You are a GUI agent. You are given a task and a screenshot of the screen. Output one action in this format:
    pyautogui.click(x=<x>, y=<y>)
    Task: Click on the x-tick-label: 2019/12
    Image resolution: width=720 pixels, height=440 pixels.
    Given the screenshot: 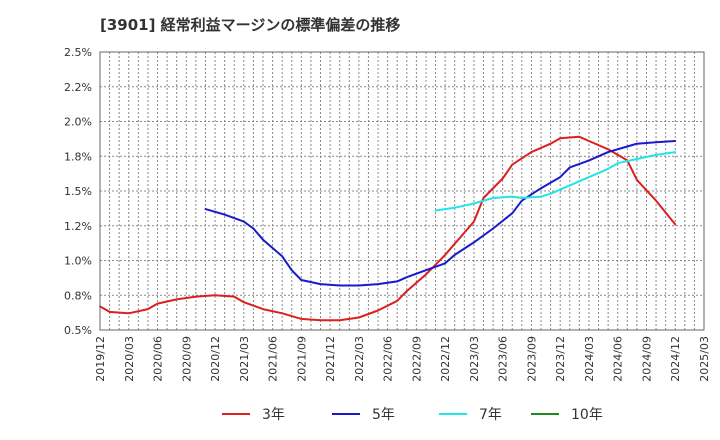 What is the action you would take?
    pyautogui.click(x=100, y=359)
    